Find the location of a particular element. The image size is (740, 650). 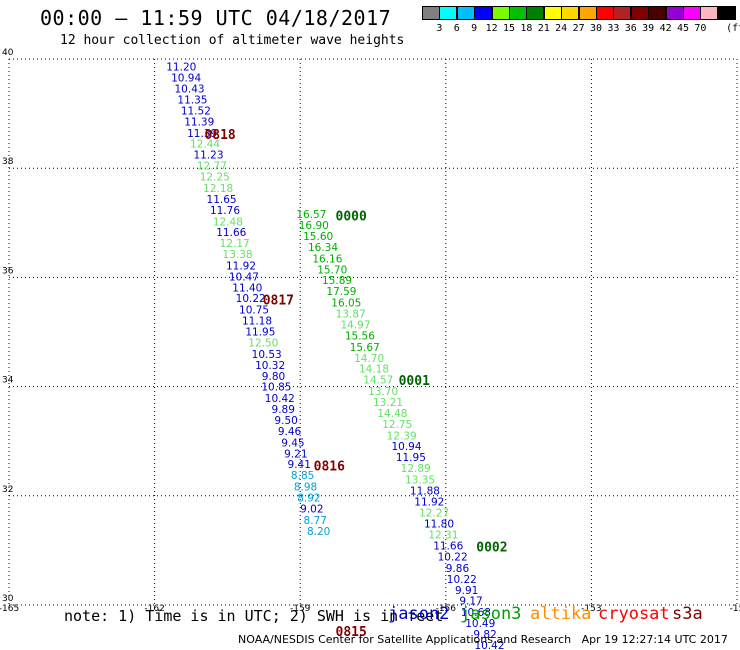

pass-time-label: 0815 is located at coordinates (351, 632).